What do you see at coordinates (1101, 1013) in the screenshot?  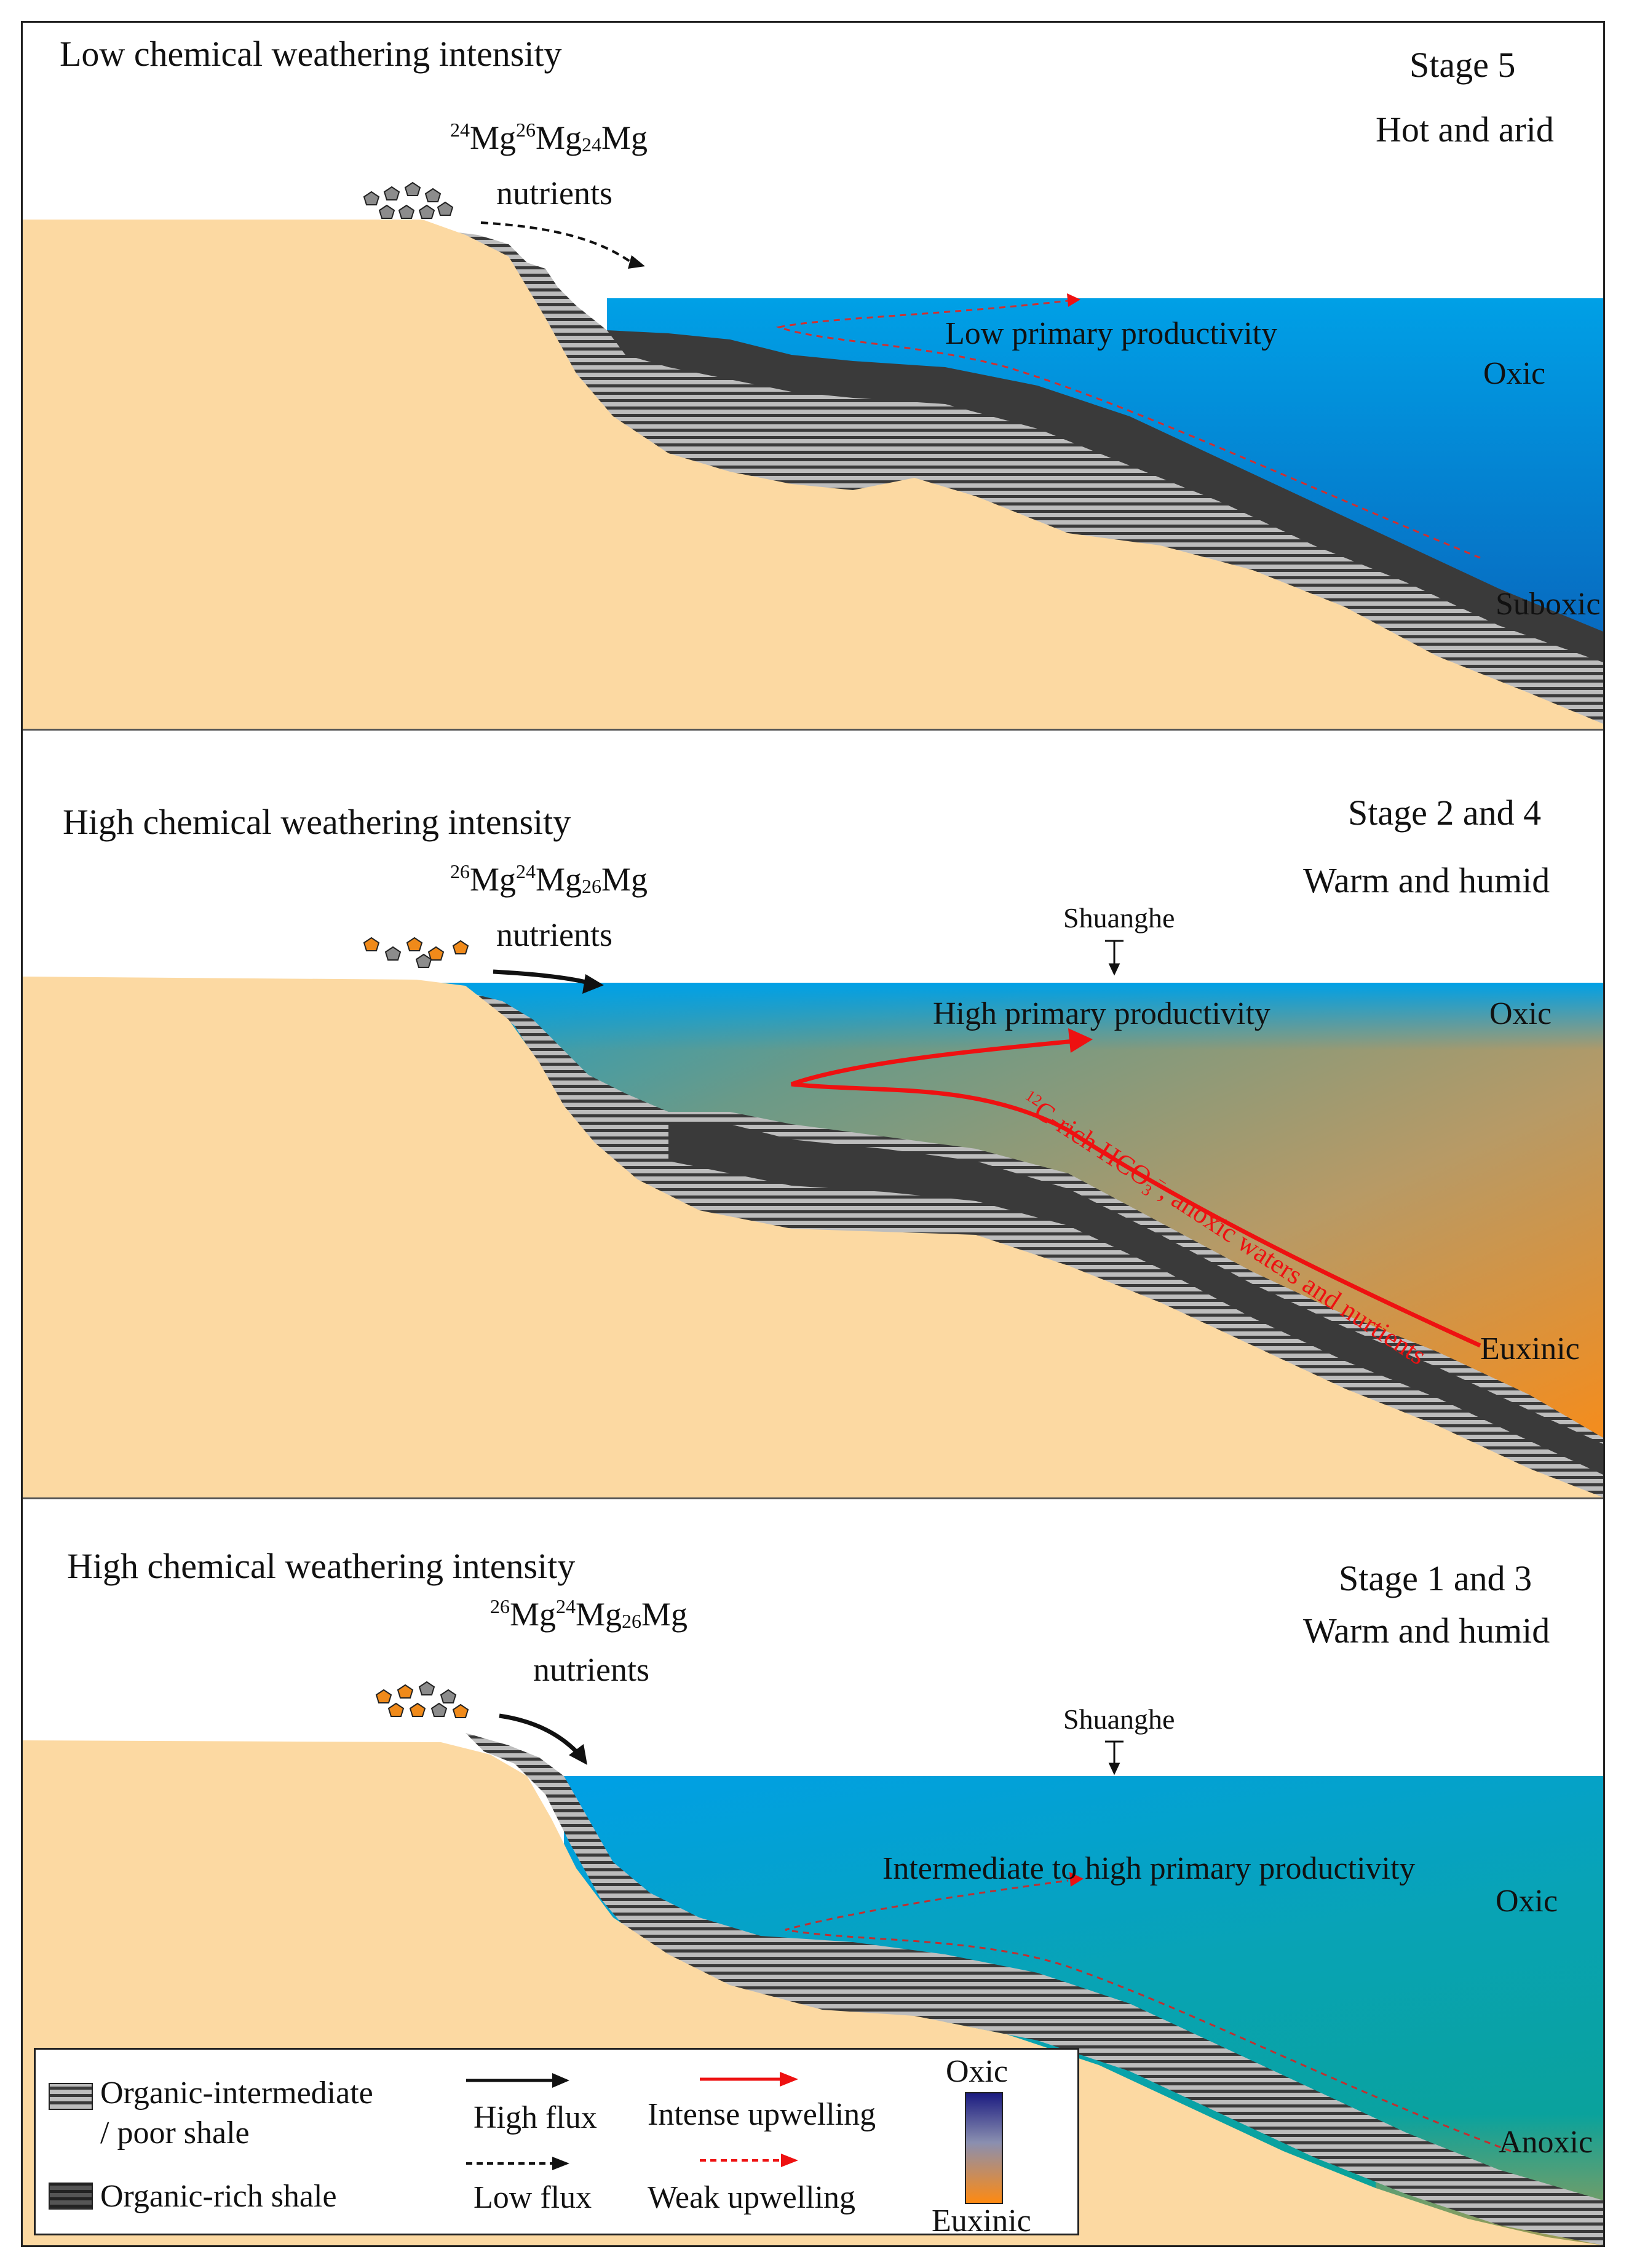 I see `stage24-productivity-label: High primary productivity` at bounding box center [1101, 1013].